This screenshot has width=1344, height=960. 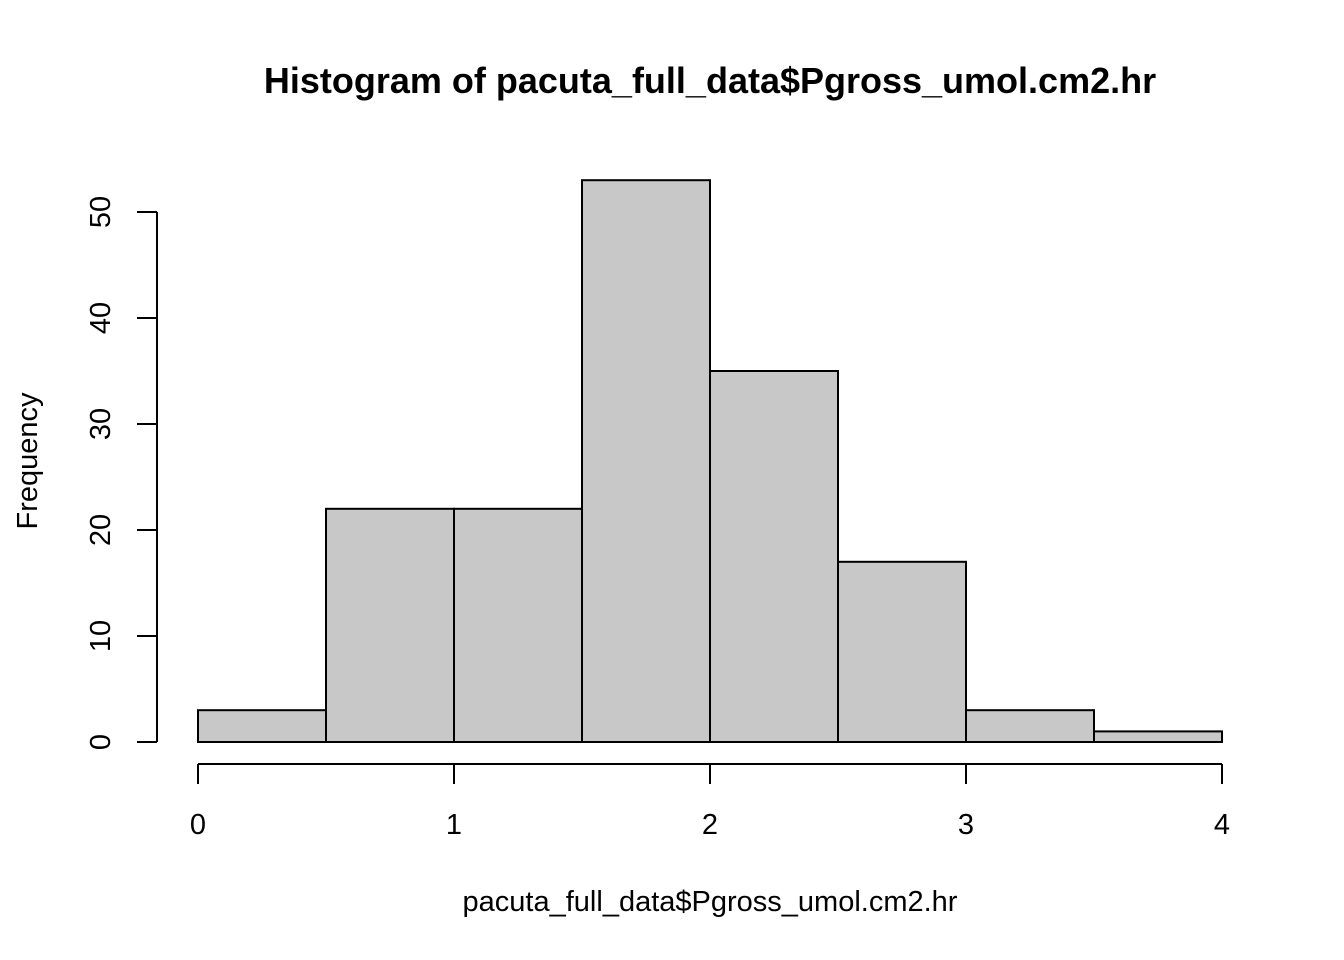 I want to click on y-tick-label: 50, so click(x=101, y=212).